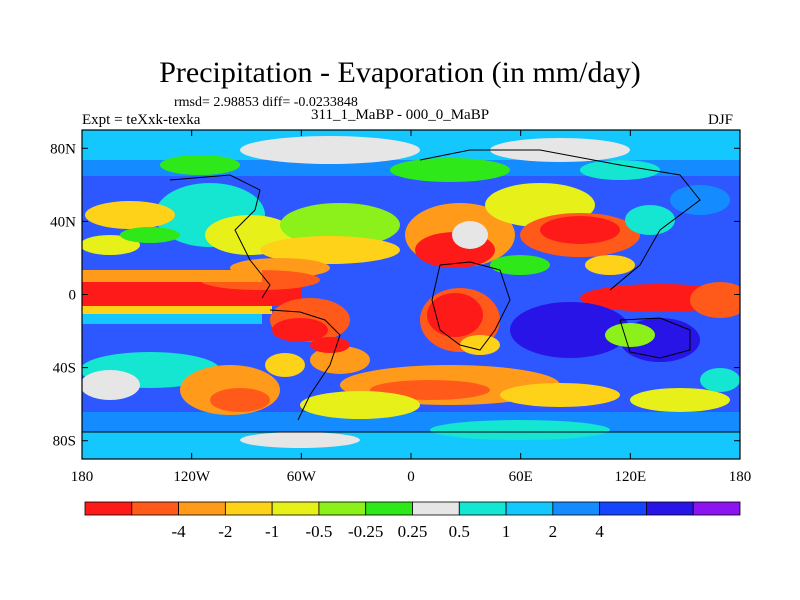  Describe the element at coordinates (63, 149) in the screenshot. I see `y-tick-label: 80N` at that location.